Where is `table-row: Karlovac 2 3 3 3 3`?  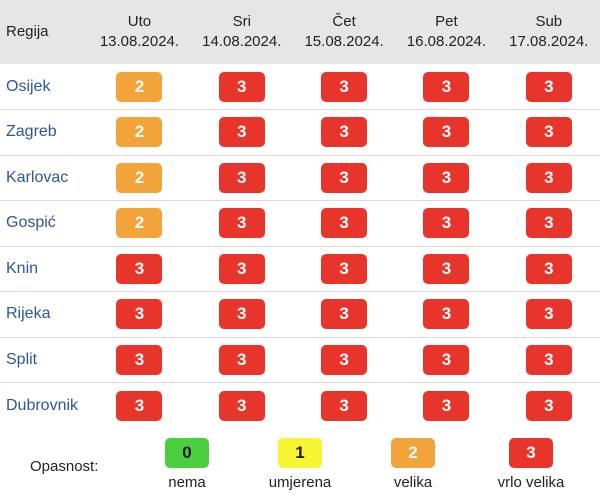 table-row: Karlovac 2 3 3 3 3 is located at coordinates (300, 178).